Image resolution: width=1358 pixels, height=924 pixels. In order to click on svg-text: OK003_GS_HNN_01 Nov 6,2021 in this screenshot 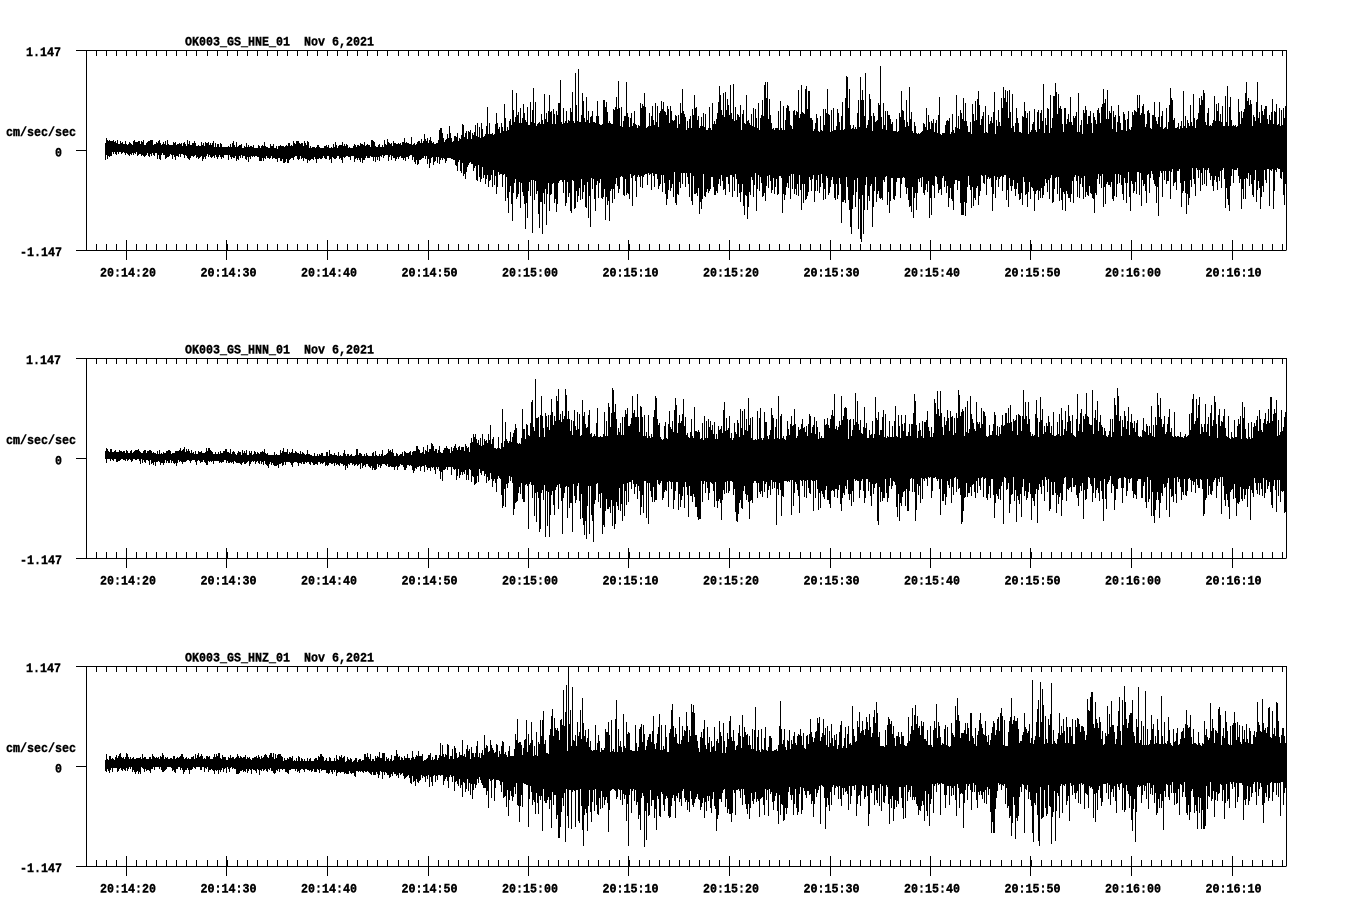, I will do `click(279, 350)`.